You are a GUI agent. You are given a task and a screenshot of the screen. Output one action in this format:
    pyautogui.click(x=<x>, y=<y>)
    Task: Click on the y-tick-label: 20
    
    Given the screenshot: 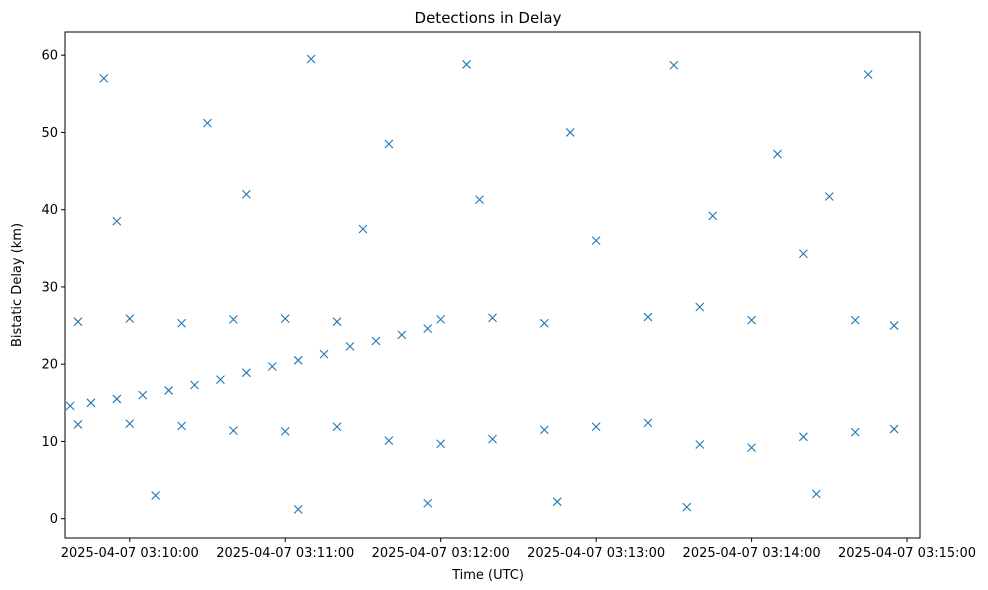 What is the action you would take?
    pyautogui.click(x=49, y=365)
    